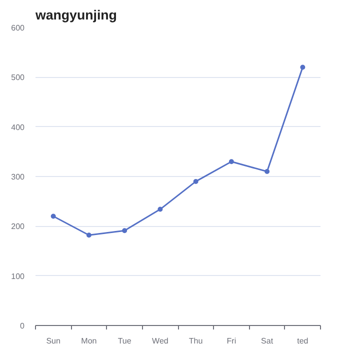 The image size is (350, 350). Describe the element at coordinates (160, 341) in the screenshot. I see `x-tick-label: Wed` at that location.